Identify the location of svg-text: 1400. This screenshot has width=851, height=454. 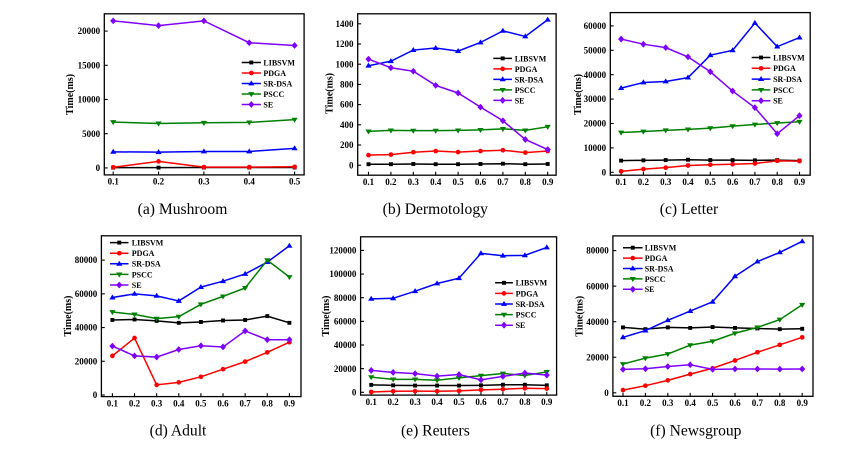
(345, 24).